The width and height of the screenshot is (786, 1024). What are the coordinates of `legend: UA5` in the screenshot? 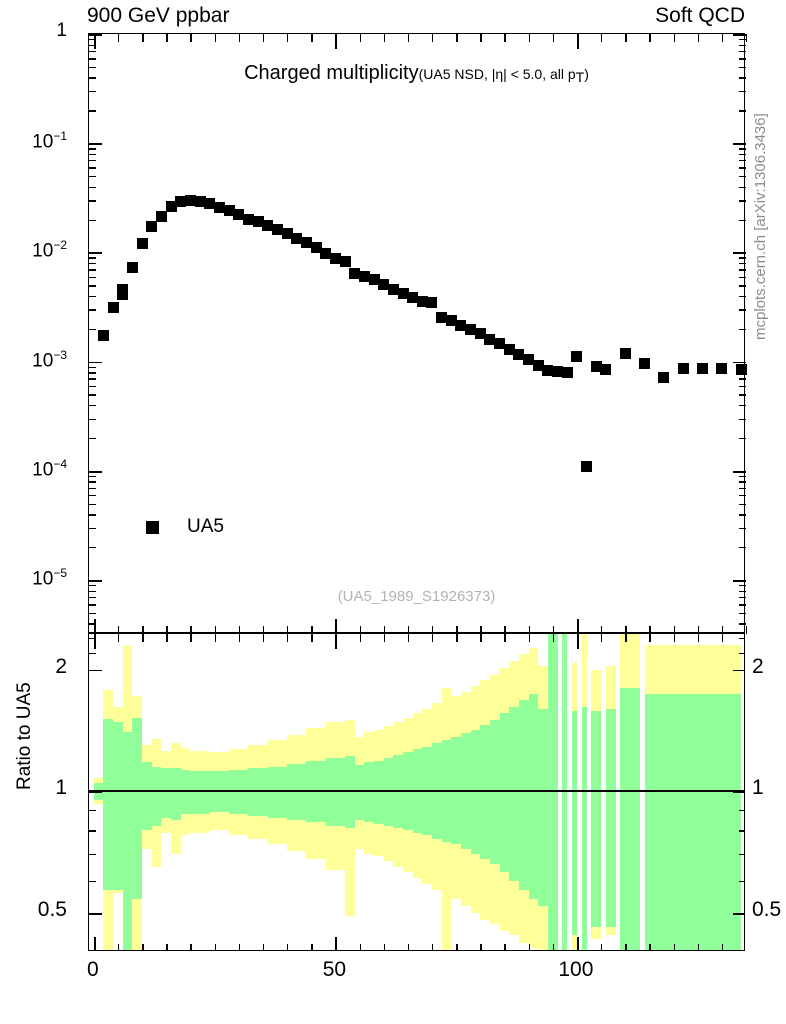 It's located at (185, 527).